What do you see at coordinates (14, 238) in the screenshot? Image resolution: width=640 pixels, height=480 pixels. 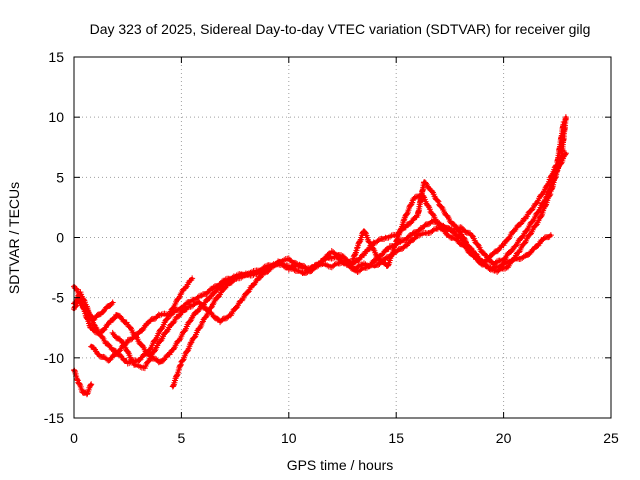 I see `y-axis-label: SDTVAR / TECUs` at bounding box center [14, 238].